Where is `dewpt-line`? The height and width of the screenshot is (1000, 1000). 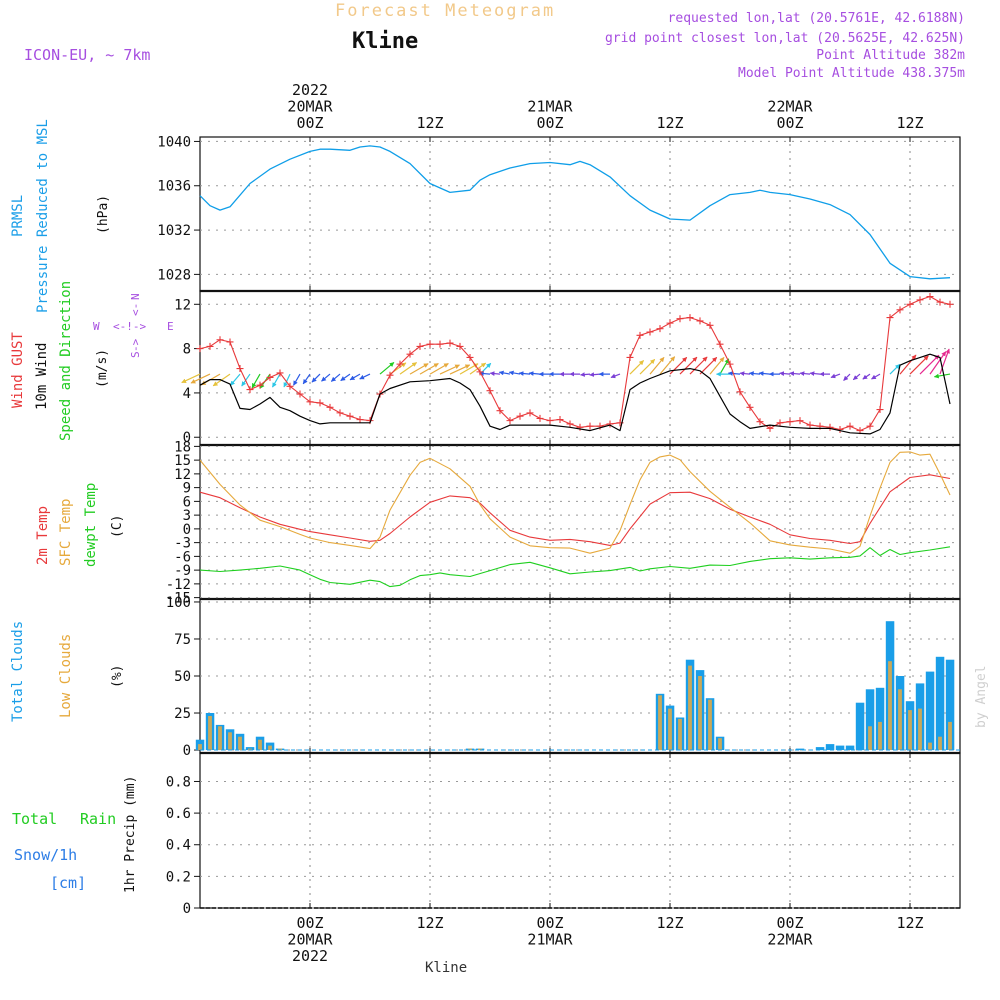
dewpt-line is located at coordinates (575, 567).